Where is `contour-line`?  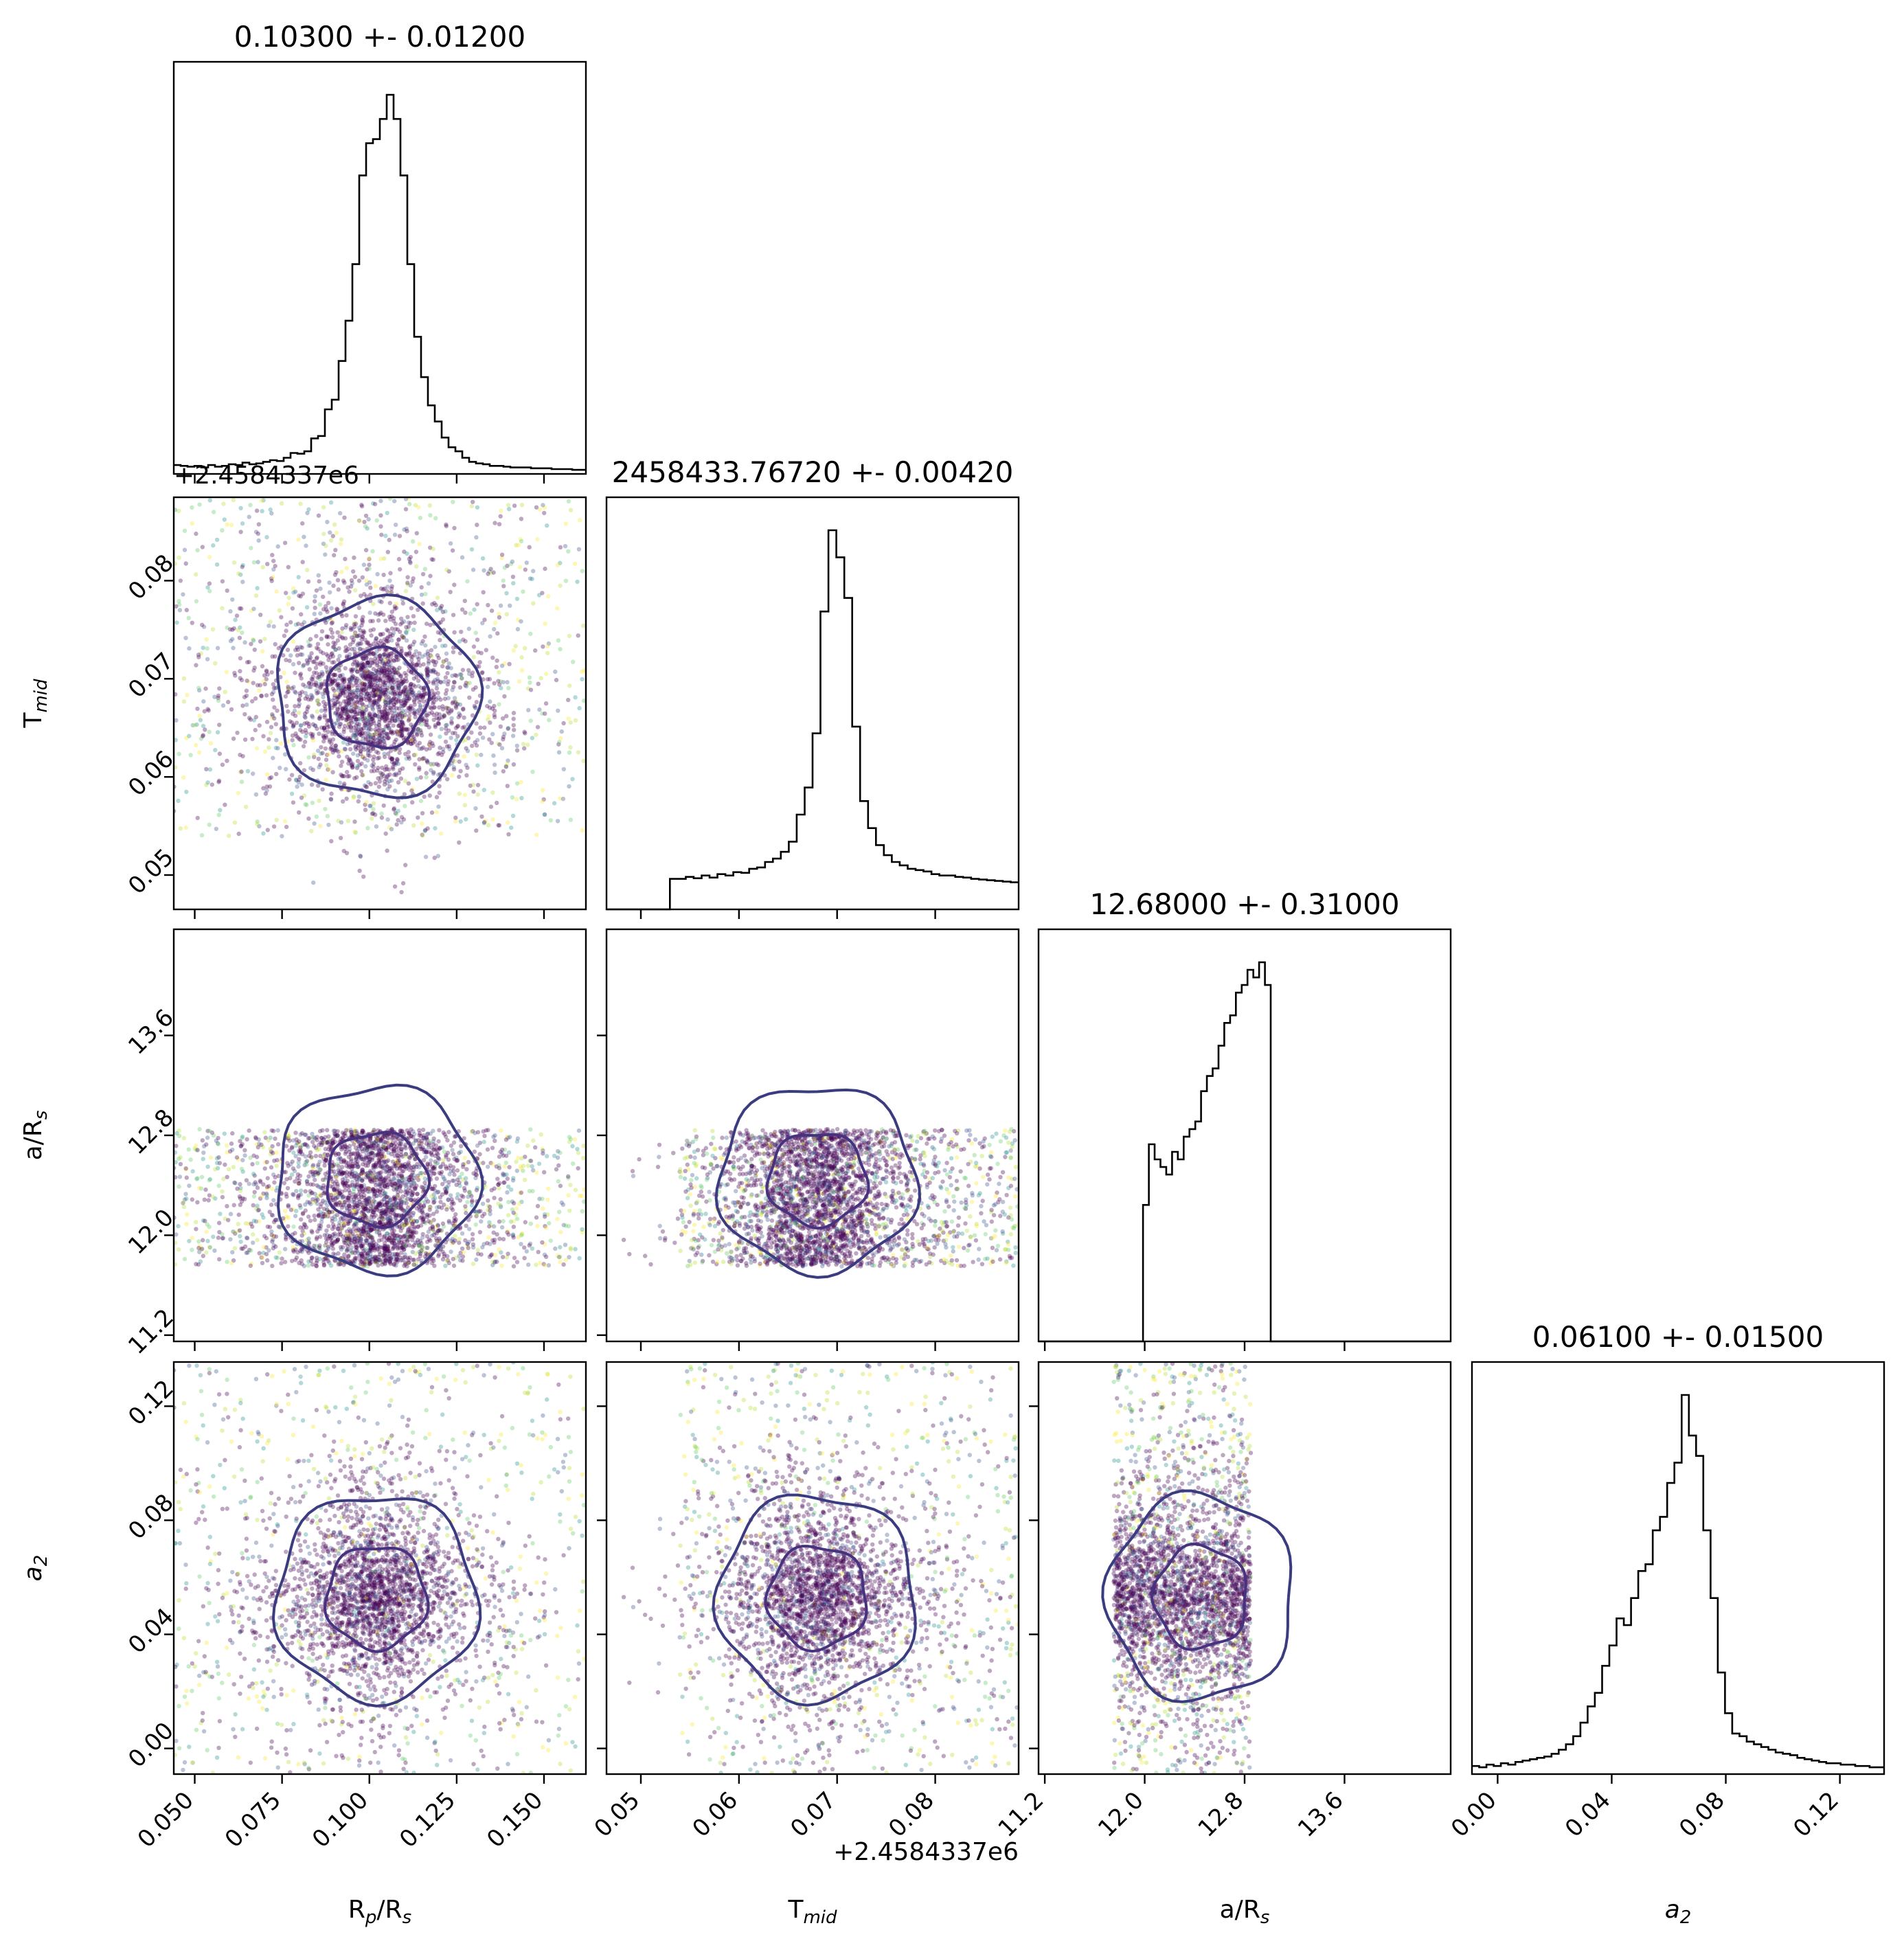
contour-line is located at coordinates (378, 697).